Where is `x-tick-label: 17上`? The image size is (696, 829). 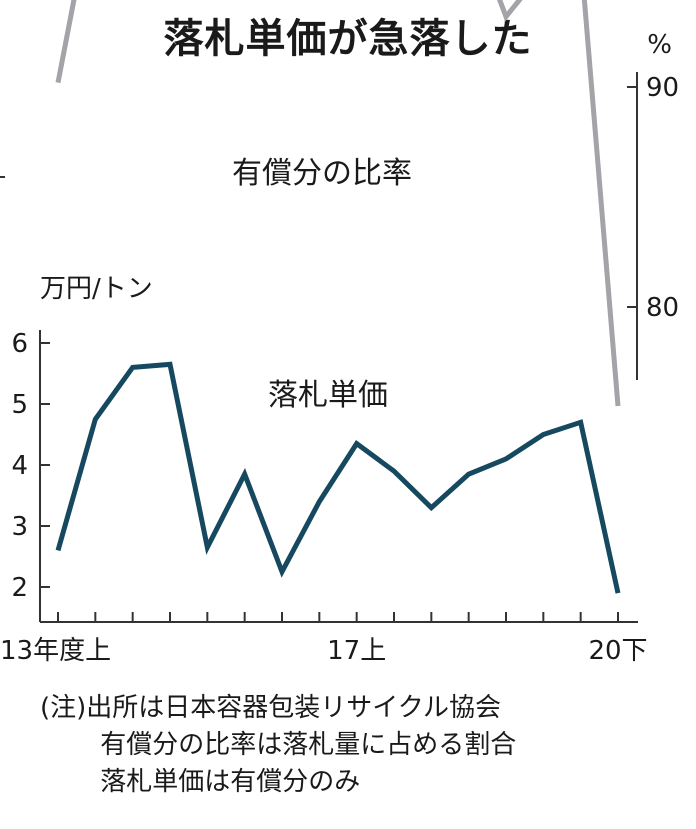
x-tick-label: 17上 is located at coordinates (356, 651).